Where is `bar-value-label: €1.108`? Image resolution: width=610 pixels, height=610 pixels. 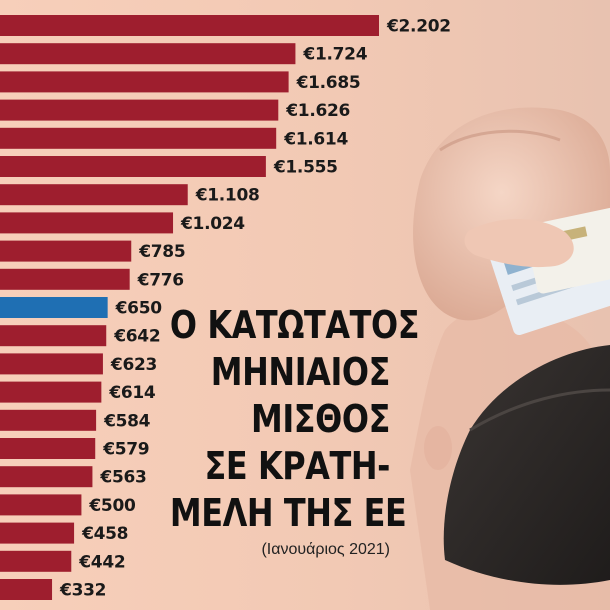
bar-value-label: €1.108 is located at coordinates (227, 196).